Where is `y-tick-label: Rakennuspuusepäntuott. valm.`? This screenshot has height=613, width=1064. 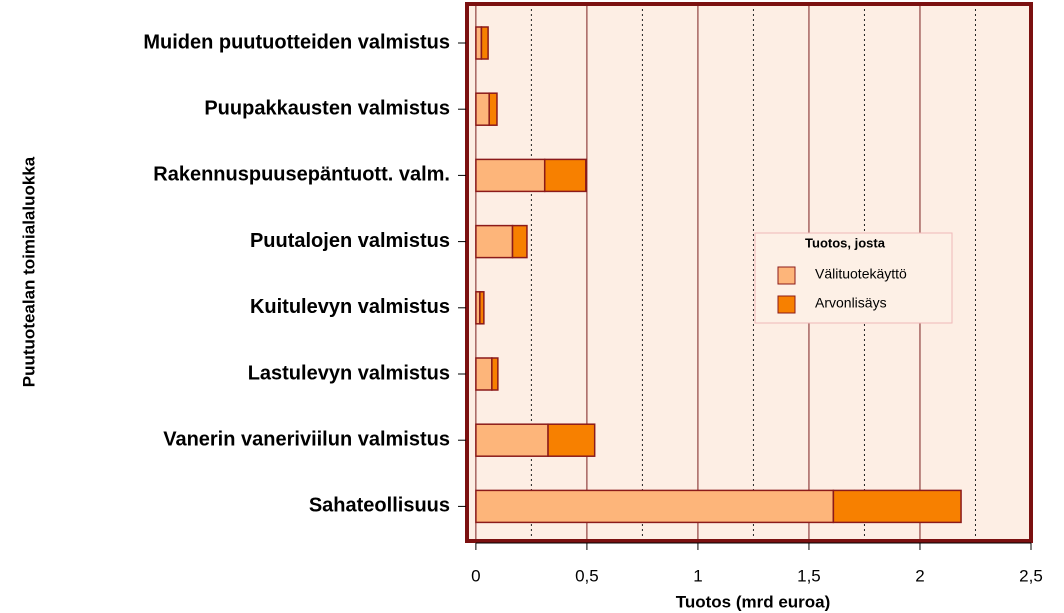
y-tick-label: Rakennuspuusepäntuott. valm. is located at coordinates (301, 175).